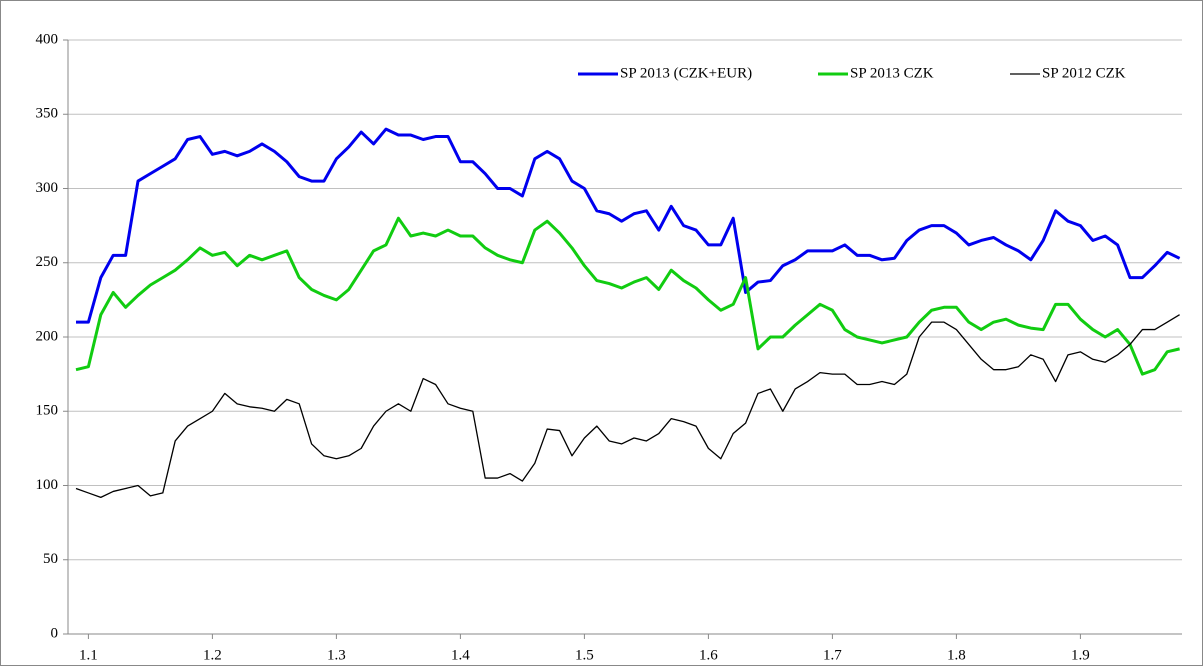  Describe the element at coordinates (708, 655) in the screenshot. I see `x-tick-label: 1.6` at that location.